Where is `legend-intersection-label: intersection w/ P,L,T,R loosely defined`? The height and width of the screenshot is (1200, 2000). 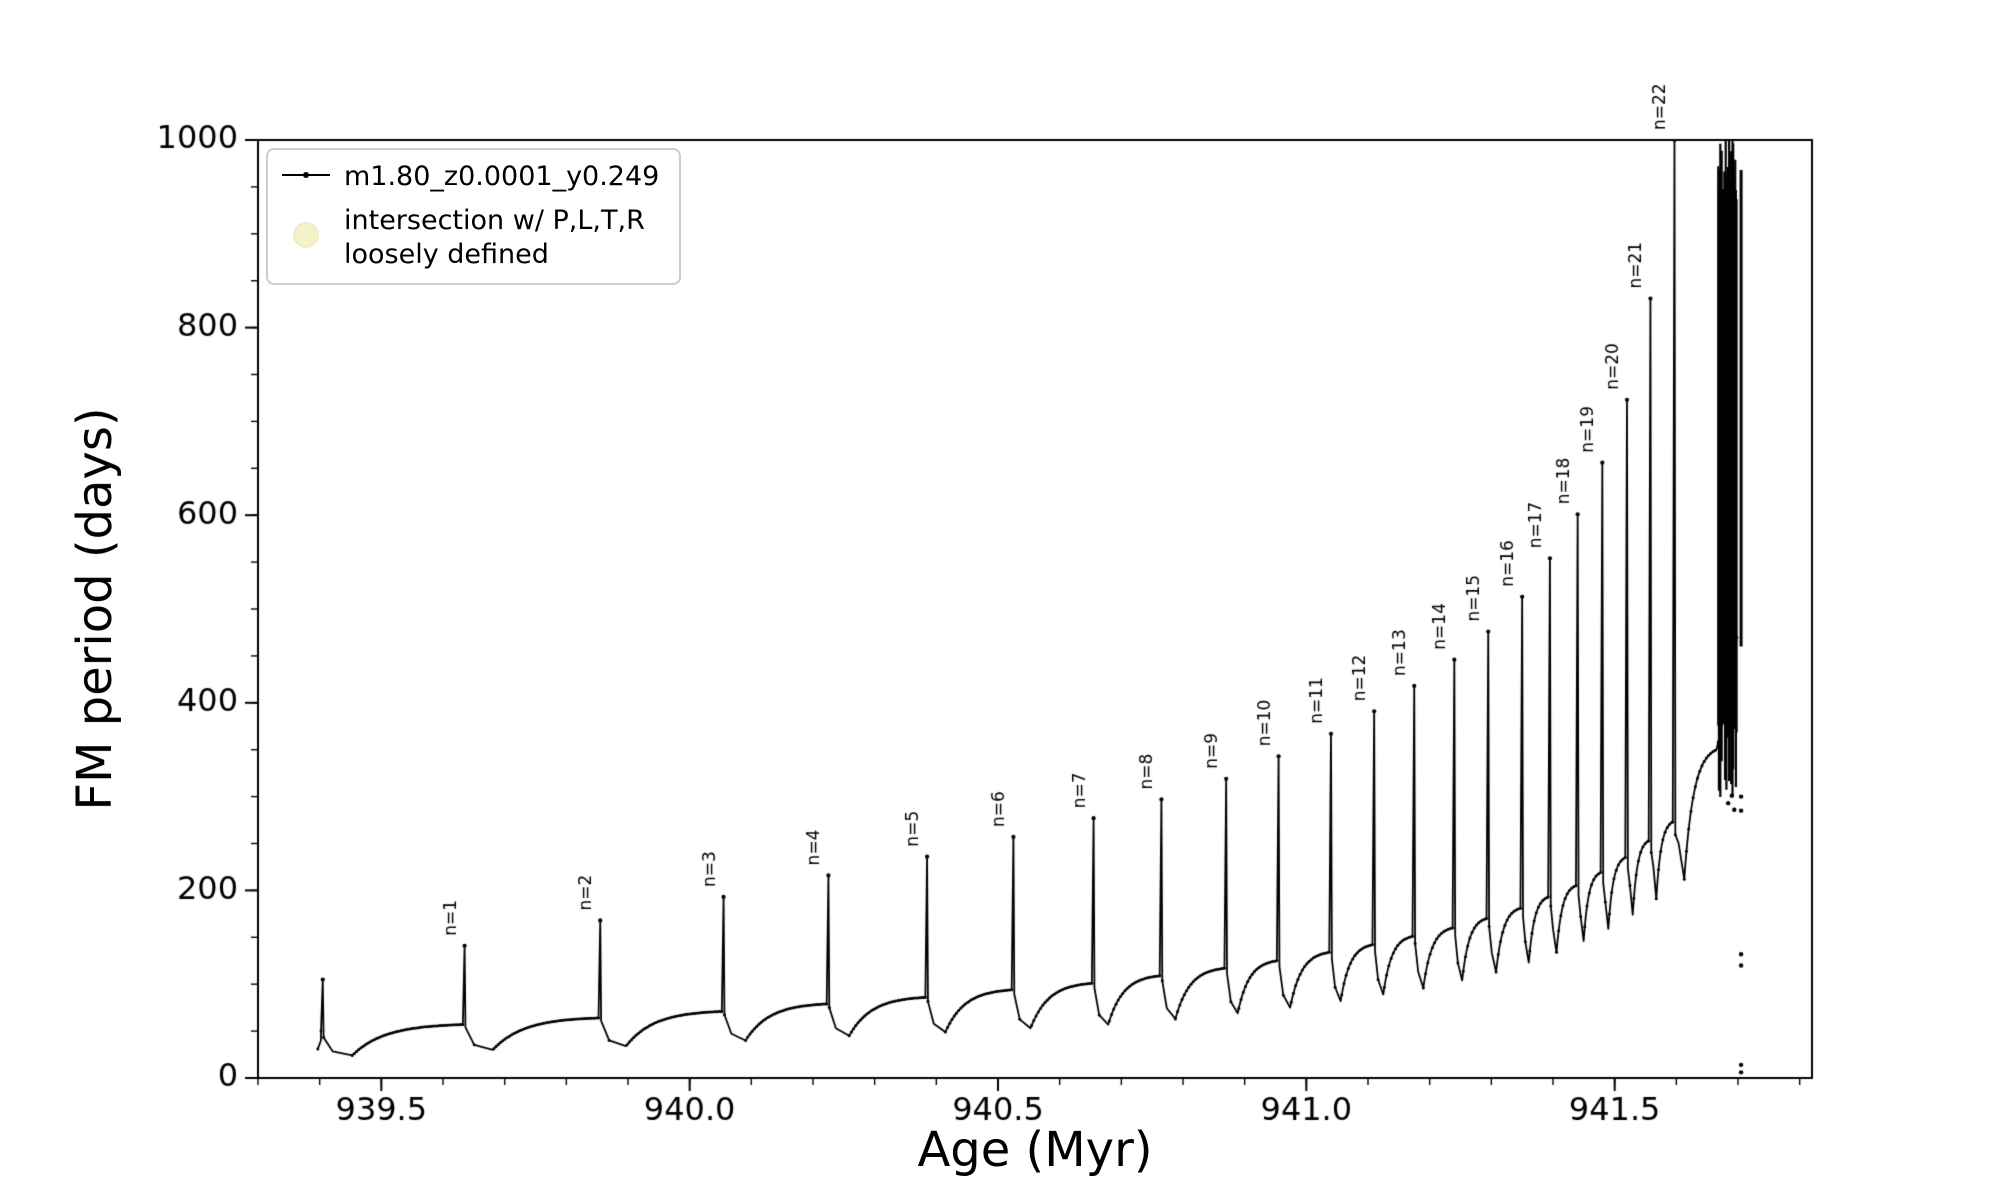
legend-intersection-label: intersection w/ P,L,T,R loosely defined is located at coordinates (494, 238).